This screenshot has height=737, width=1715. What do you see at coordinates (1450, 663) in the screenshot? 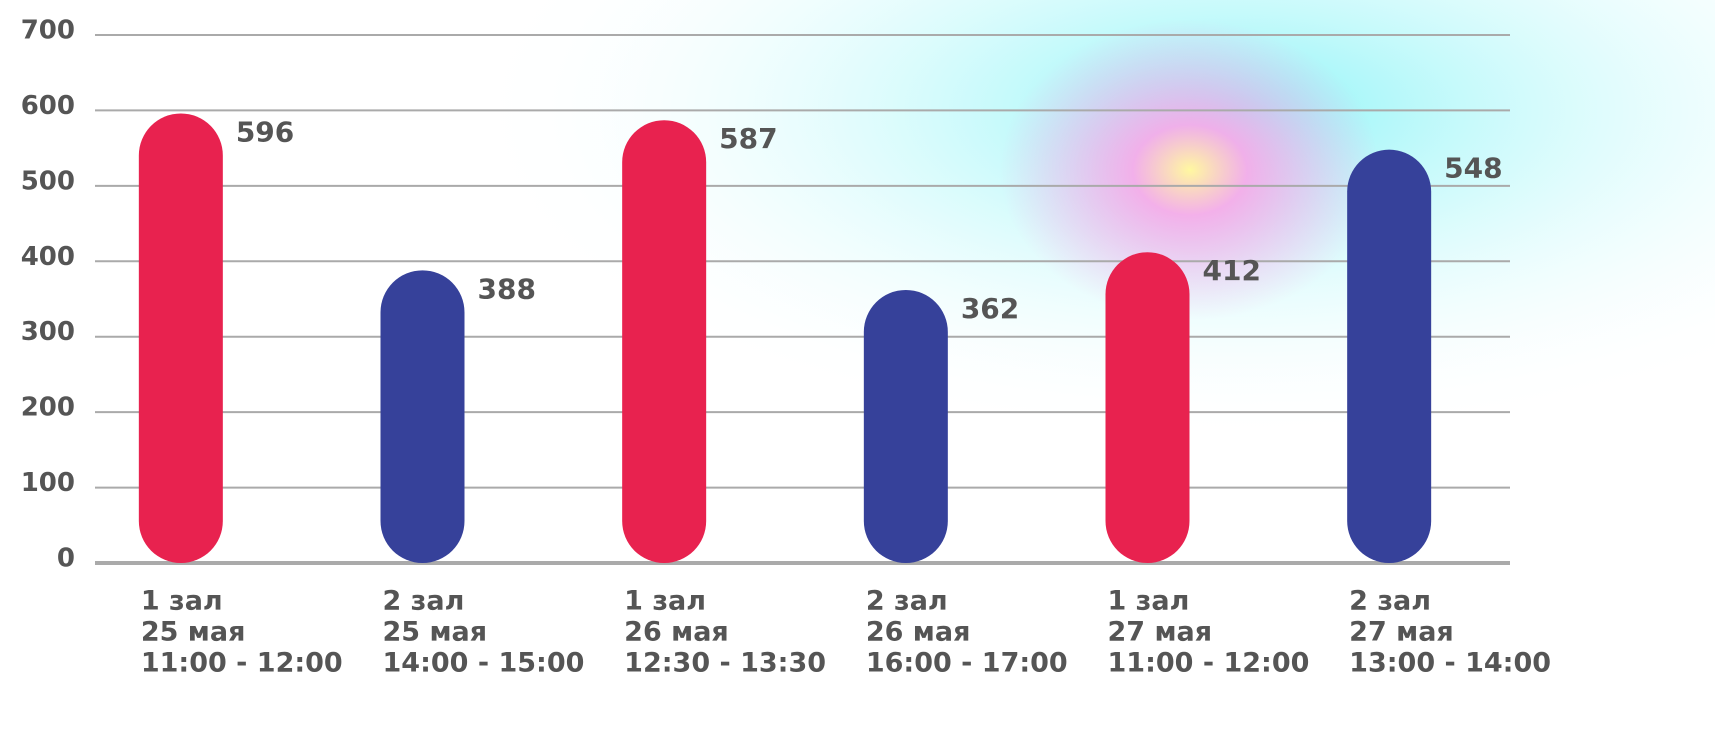
I see `x-tick-label: 13:00 - 14:00` at bounding box center [1450, 663].